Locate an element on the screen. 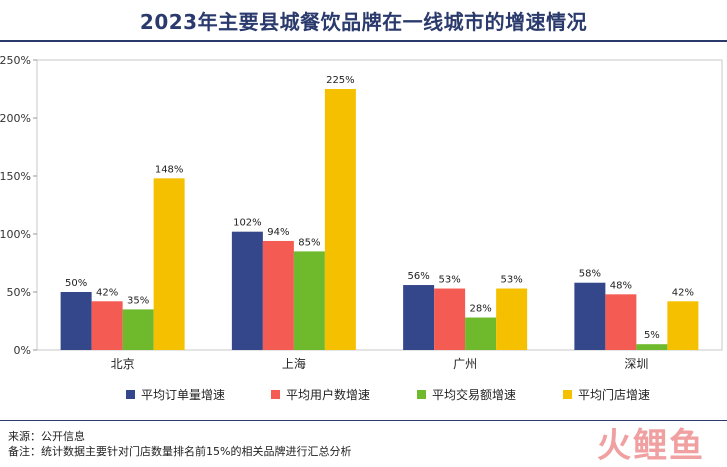  data-label: 48% is located at coordinates (621, 285).